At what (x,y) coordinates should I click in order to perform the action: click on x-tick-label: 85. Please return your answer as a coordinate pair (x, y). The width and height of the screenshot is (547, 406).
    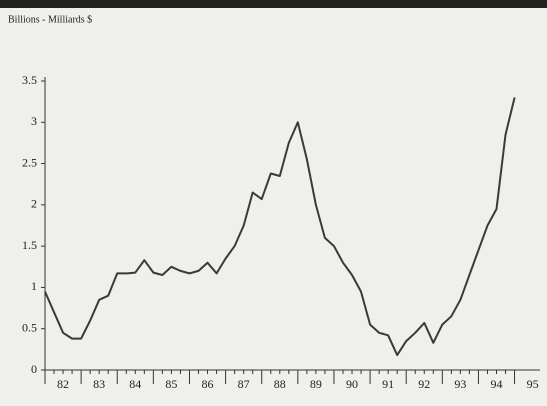
    Looking at the image, I should click on (171, 384).